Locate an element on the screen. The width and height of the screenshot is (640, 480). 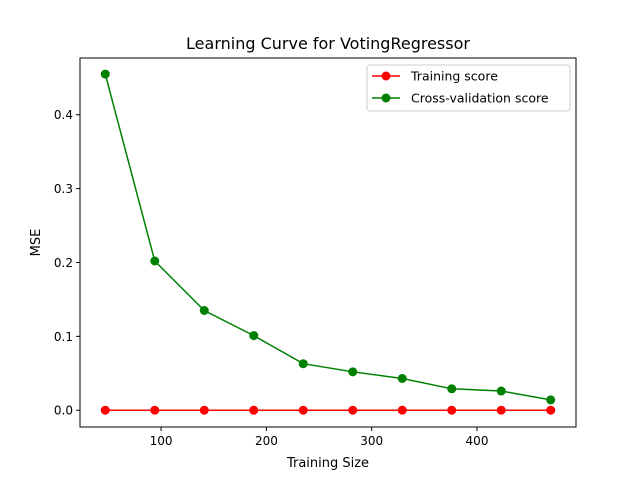
legend: Training score Cross-validation score is located at coordinates (468, 88).